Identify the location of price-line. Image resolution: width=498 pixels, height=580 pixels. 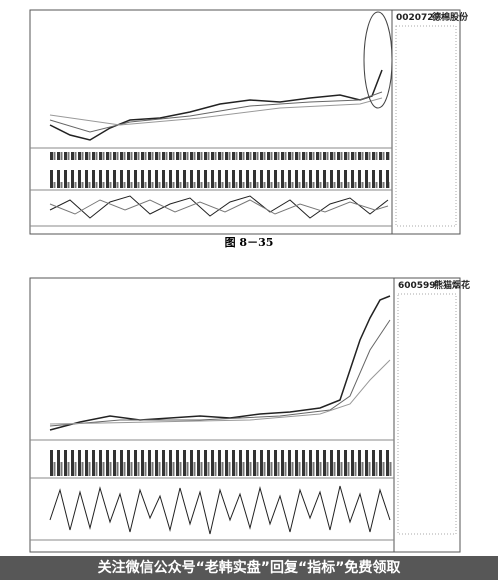
(216, 105).